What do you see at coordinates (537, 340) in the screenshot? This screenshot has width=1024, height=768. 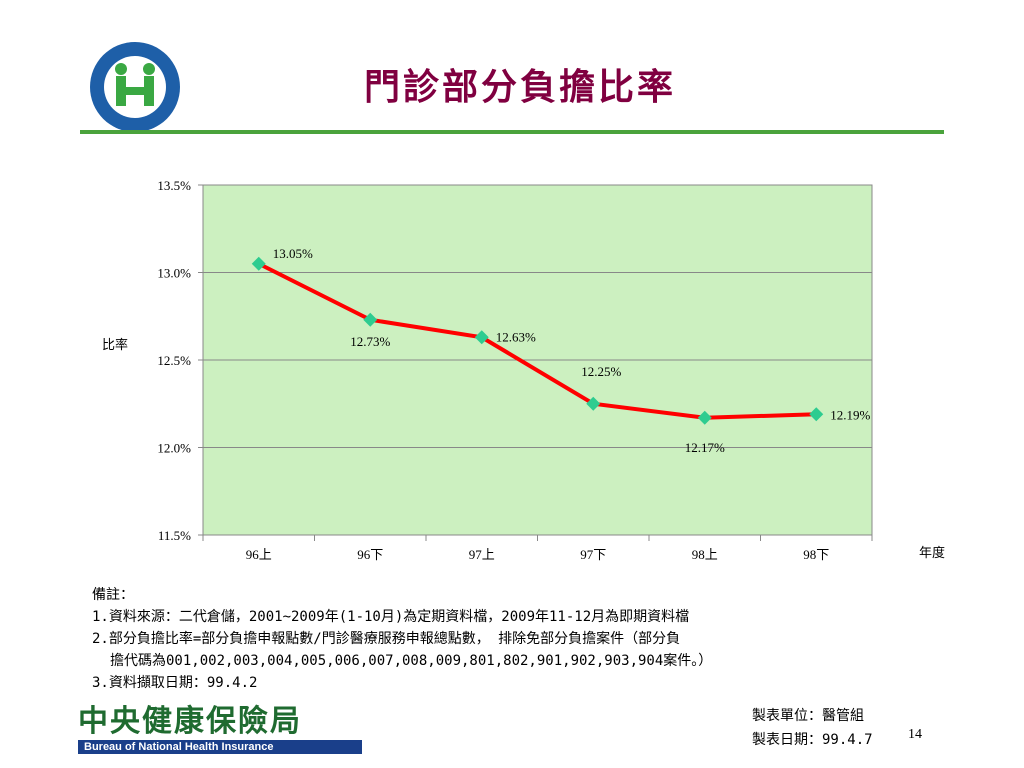 I see `series-line` at bounding box center [537, 340].